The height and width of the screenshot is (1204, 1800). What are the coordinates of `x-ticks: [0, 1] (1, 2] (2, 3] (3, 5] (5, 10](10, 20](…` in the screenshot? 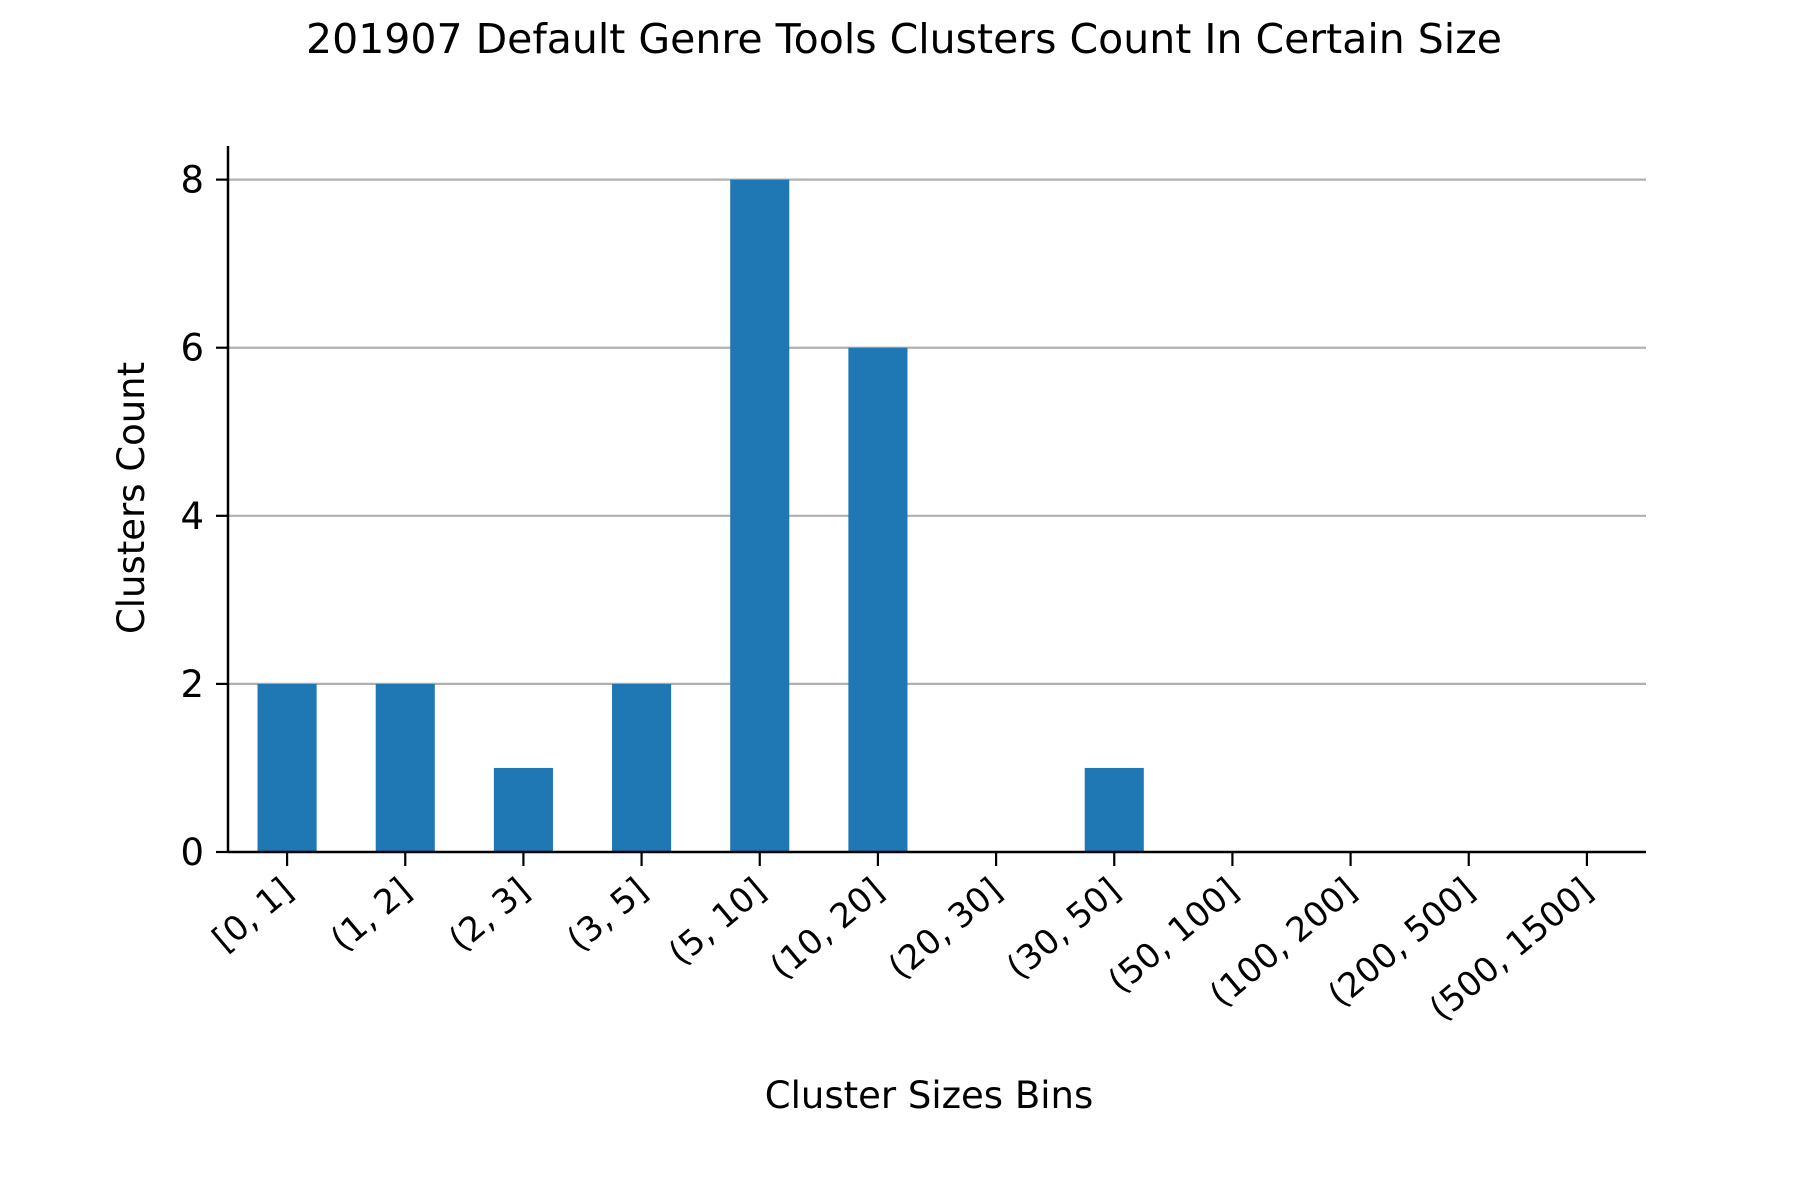 It's located at (903, 940).